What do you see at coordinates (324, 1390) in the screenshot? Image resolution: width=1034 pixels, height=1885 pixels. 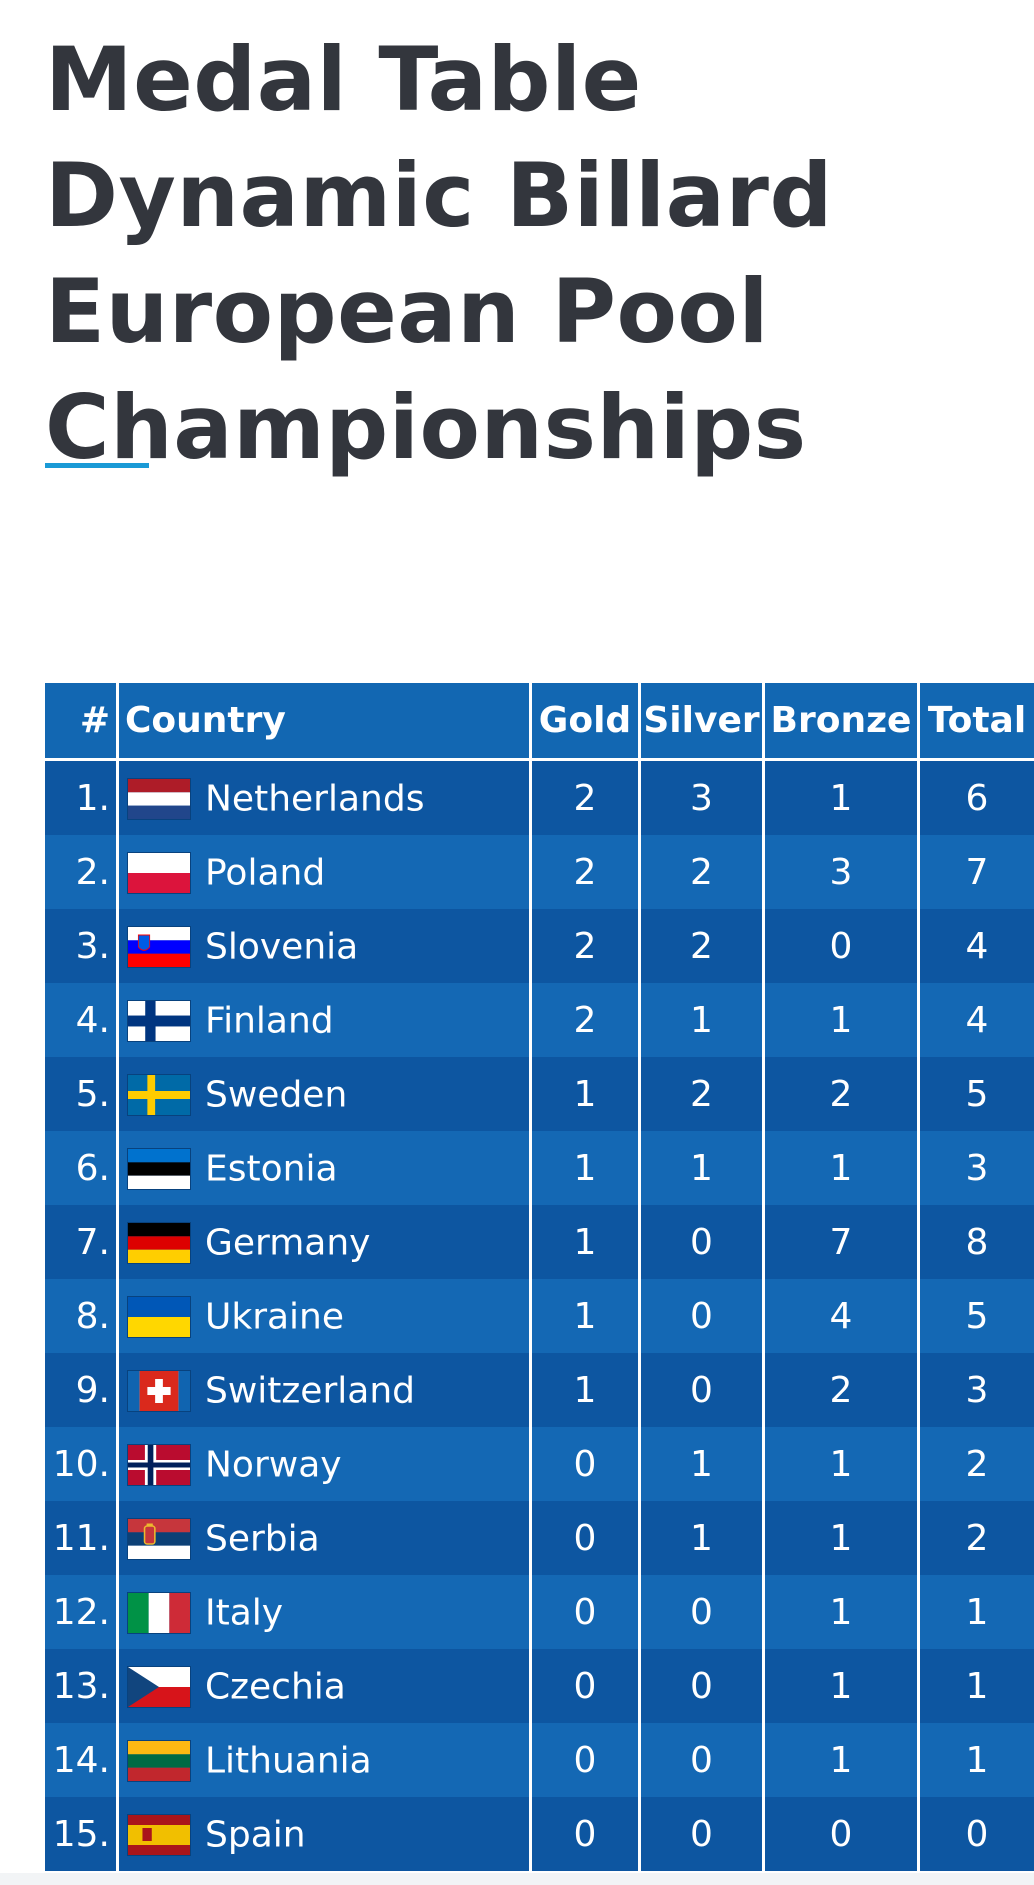 I see `country-cell: Switzerland` at bounding box center [324, 1390].